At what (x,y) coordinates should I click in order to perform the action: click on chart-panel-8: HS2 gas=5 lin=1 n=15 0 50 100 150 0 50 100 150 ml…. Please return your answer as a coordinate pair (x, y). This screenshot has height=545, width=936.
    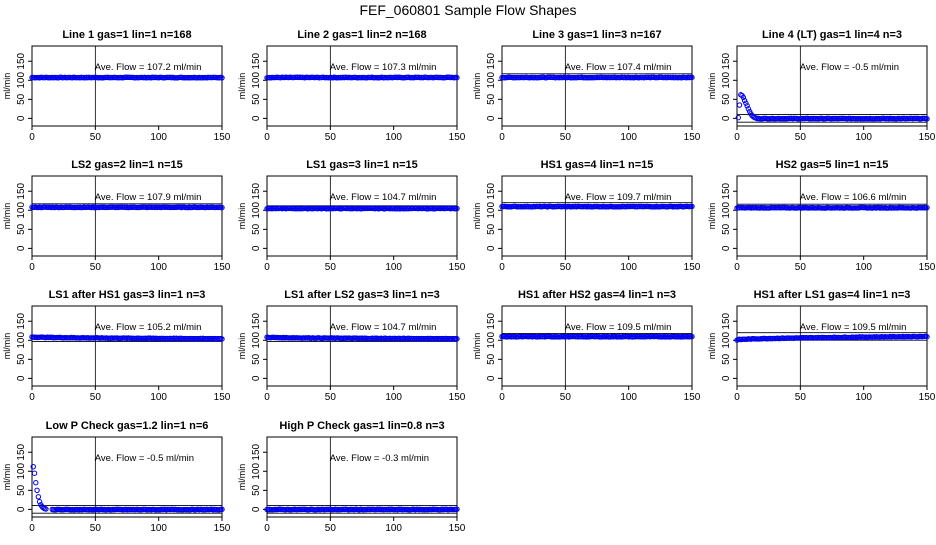
    Looking at the image, I should click on (821, 216).